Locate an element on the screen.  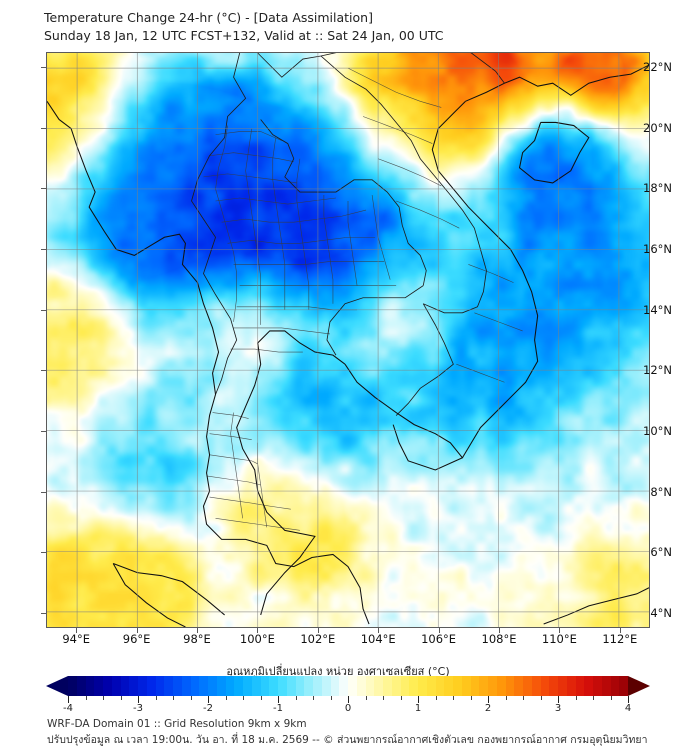
colorbar-tick-label: -1 is located at coordinates (278, 708).